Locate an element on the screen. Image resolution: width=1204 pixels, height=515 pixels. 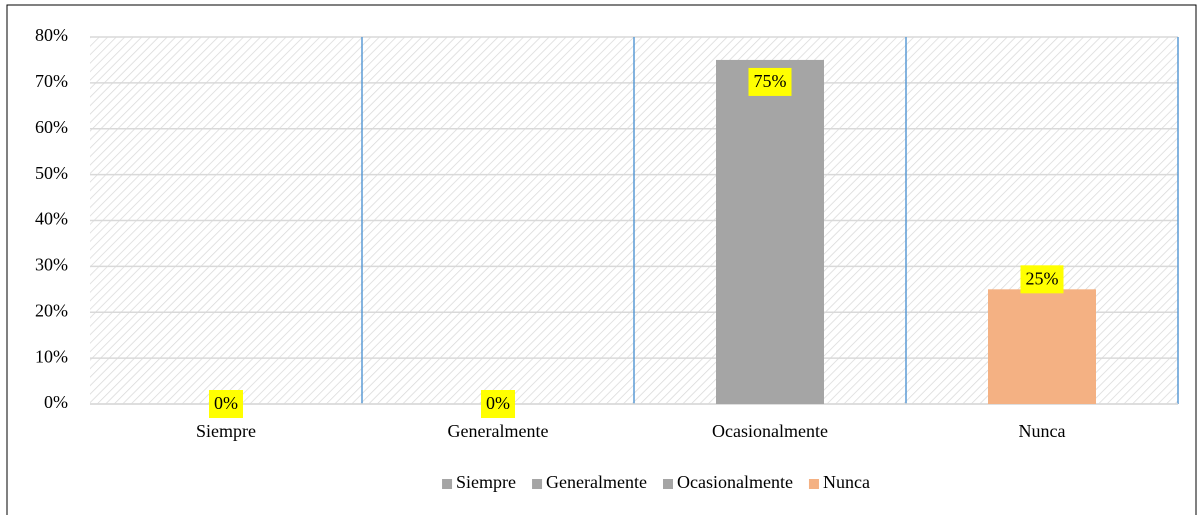
y-tick-label: 60% is located at coordinates (51, 127).